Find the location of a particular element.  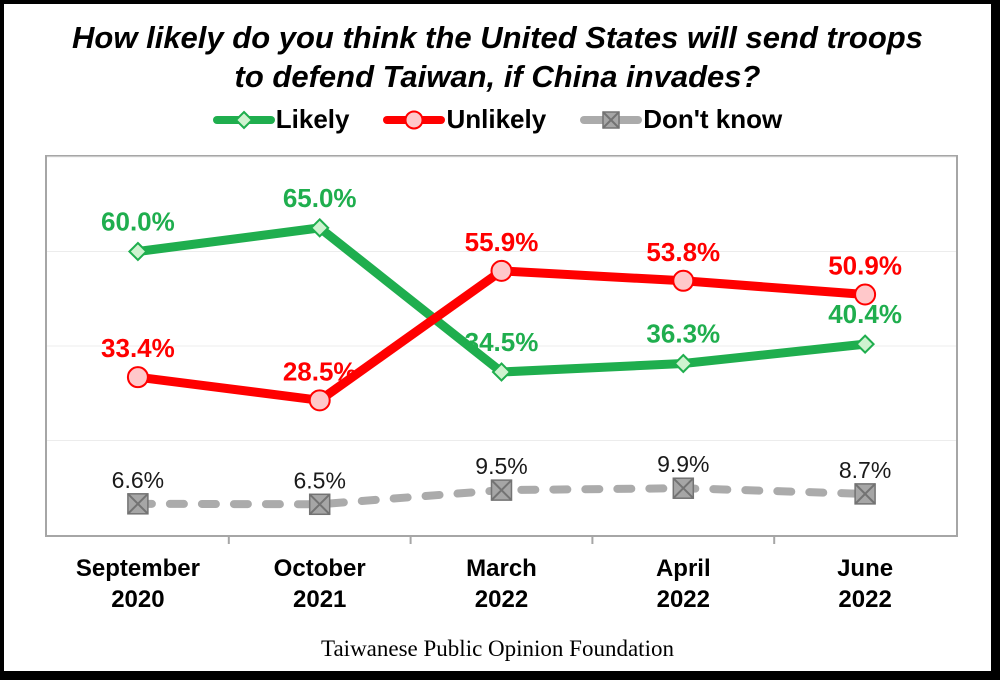

x-axis-label-line: 2021 is located at coordinates (319, 599).